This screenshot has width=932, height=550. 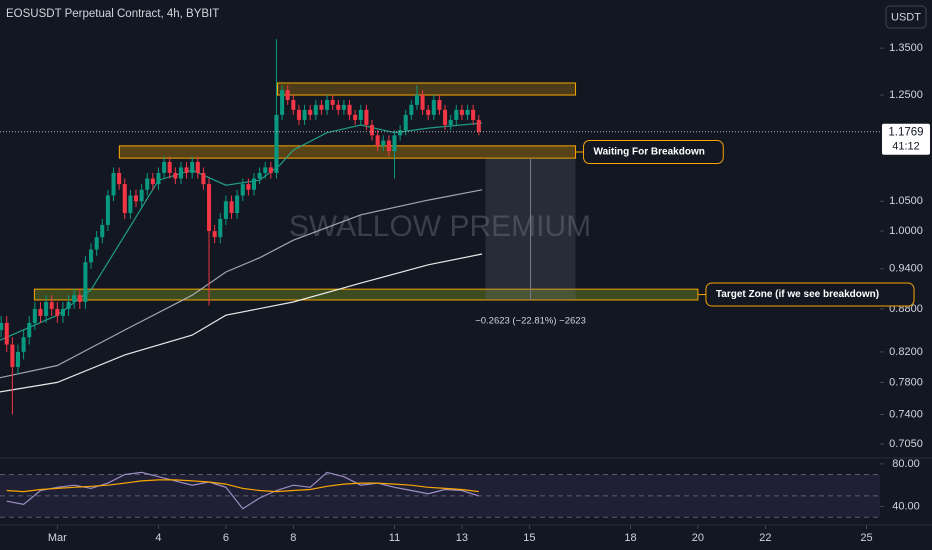 What do you see at coordinates (57, 538) in the screenshot?
I see `x-tick-label: Mar` at bounding box center [57, 538].